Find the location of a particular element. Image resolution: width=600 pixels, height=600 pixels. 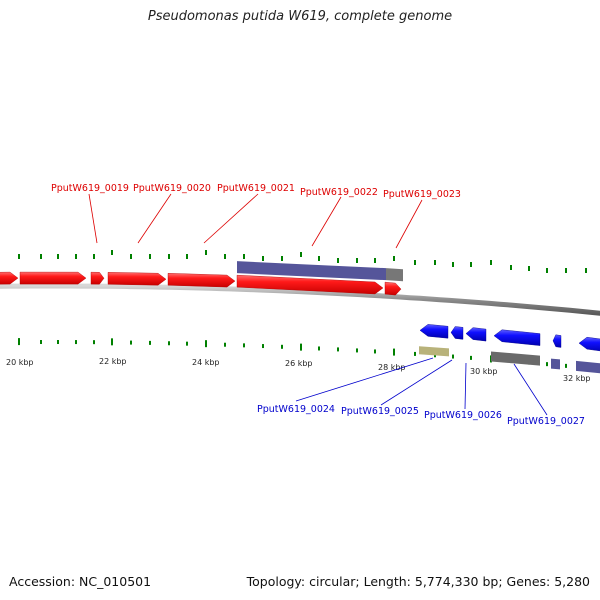

gene-label: PputW619_0020 is located at coordinates (172, 188).